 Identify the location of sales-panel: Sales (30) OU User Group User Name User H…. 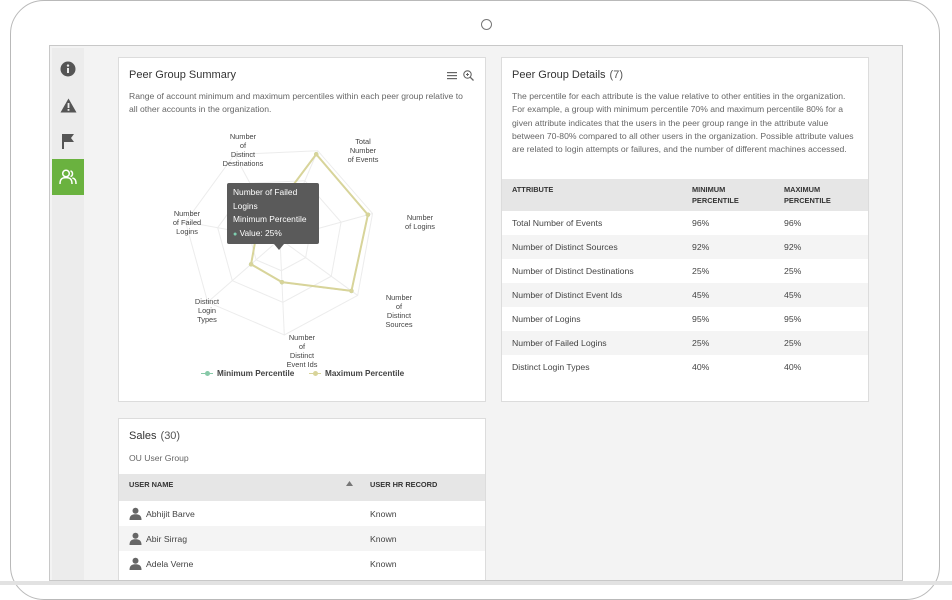
(302, 499).